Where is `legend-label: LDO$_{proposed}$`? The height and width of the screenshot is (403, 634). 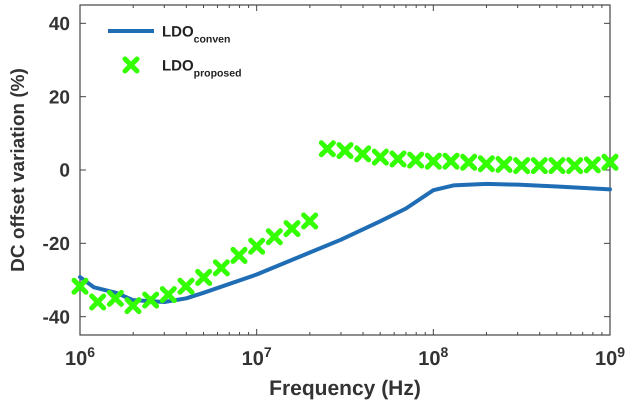 legend-label: LDO$_{proposed}$ is located at coordinates (202, 68).